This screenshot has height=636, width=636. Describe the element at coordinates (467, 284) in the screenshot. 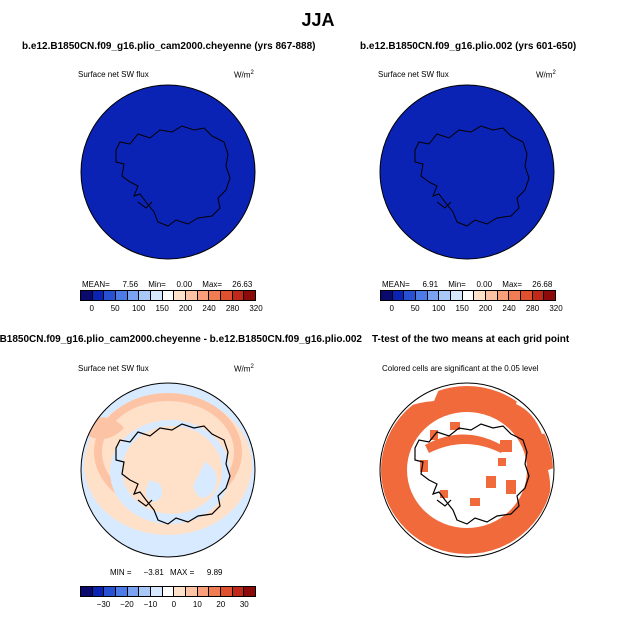

I see `panel-2-stats: MEAN= 6.91 Min= 0.00 Max= 26.68` at that location.